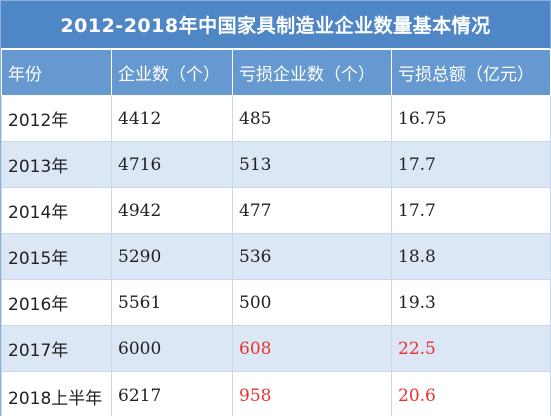 This screenshot has height=416, width=551. I want to click on table-row: 2016年 5561 500 19.3, so click(276, 302).